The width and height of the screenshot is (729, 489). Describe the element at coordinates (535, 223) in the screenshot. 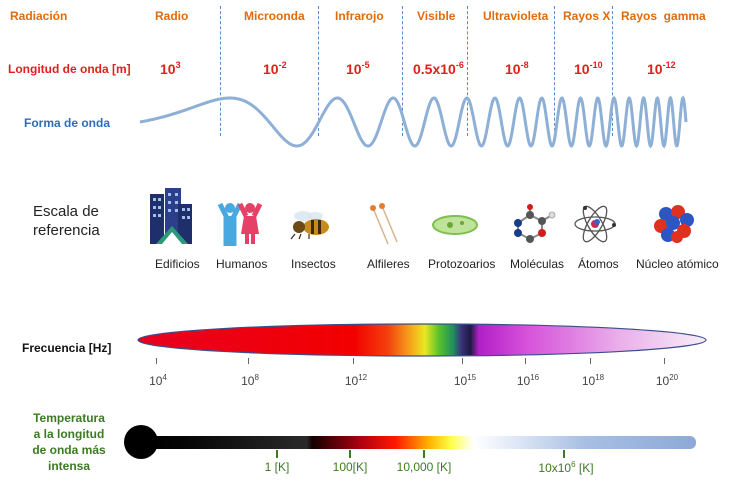

I see `molecule-icon` at that location.